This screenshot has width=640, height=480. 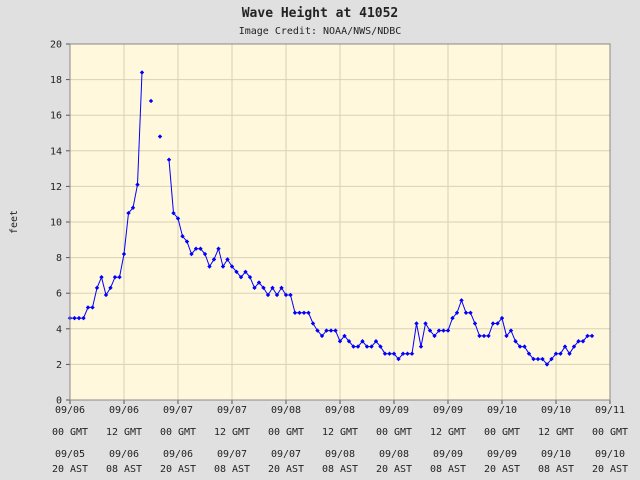 What do you see at coordinates (60, 223) in the screenshot?
I see `y-axis-ticks: 0 2 4 6 8 10 12 14 16 18 20` at bounding box center [60, 223].